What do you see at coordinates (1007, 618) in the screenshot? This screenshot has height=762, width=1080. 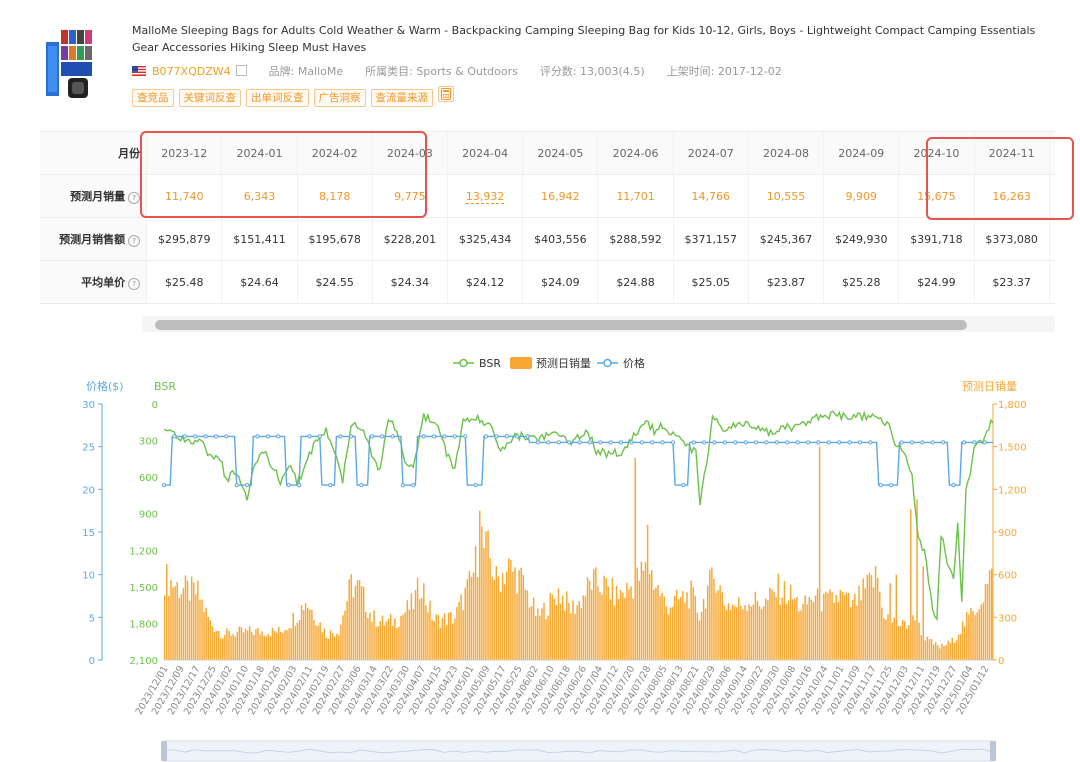 I see `sales-tick-label: 300` at bounding box center [1007, 618].